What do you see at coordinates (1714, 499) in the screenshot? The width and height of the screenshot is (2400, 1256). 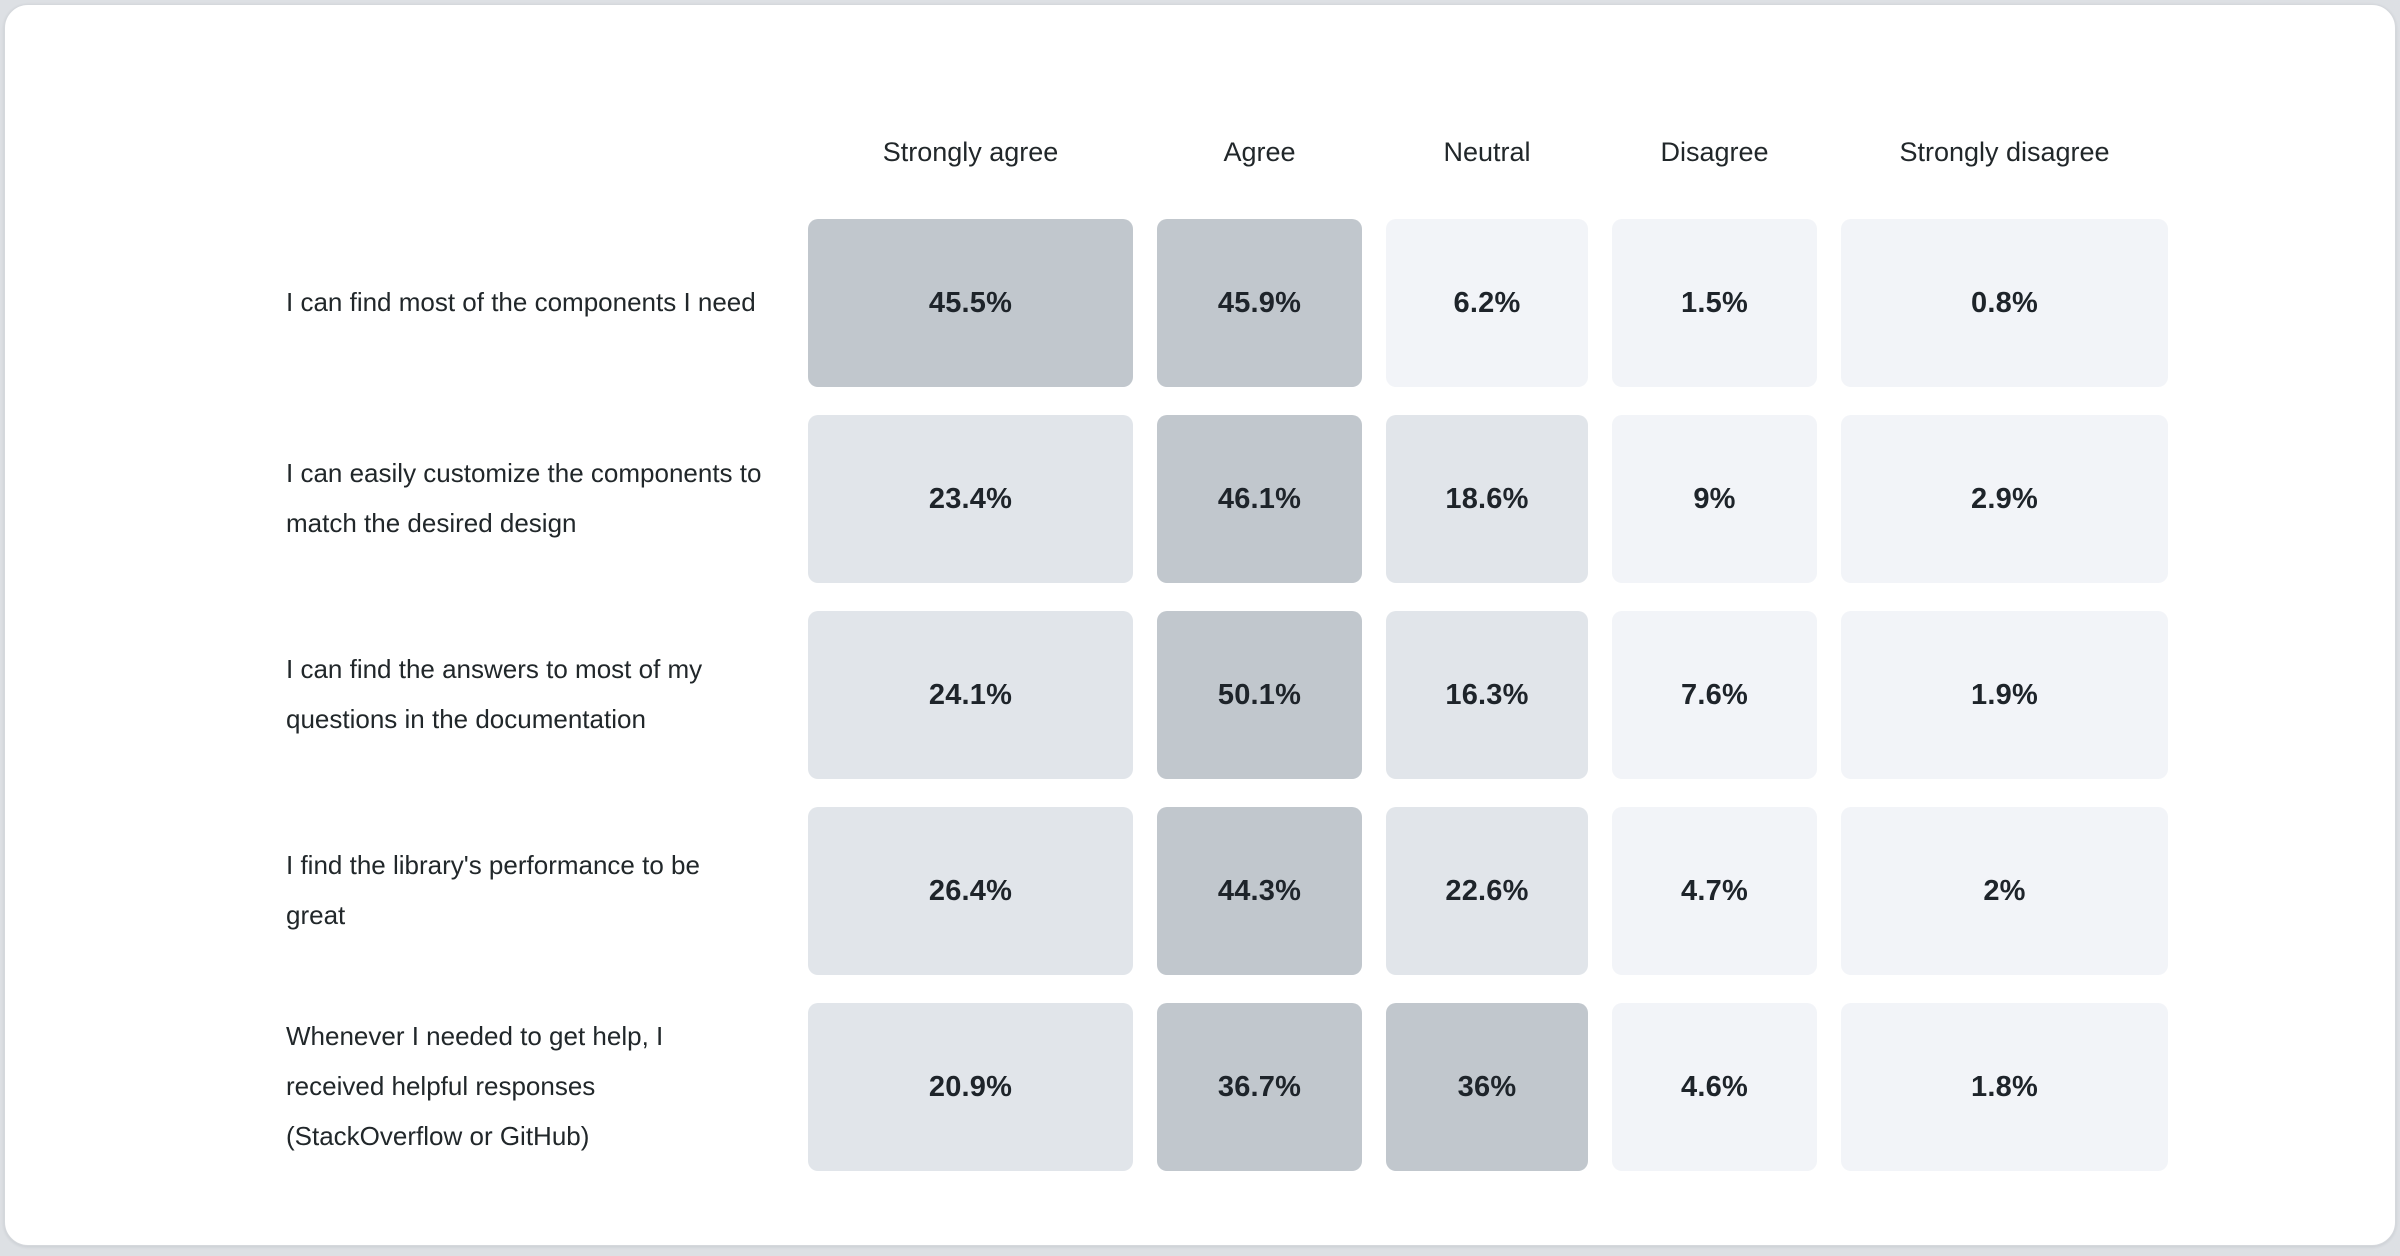 I see `heatmap-cell: 9%` at bounding box center [1714, 499].